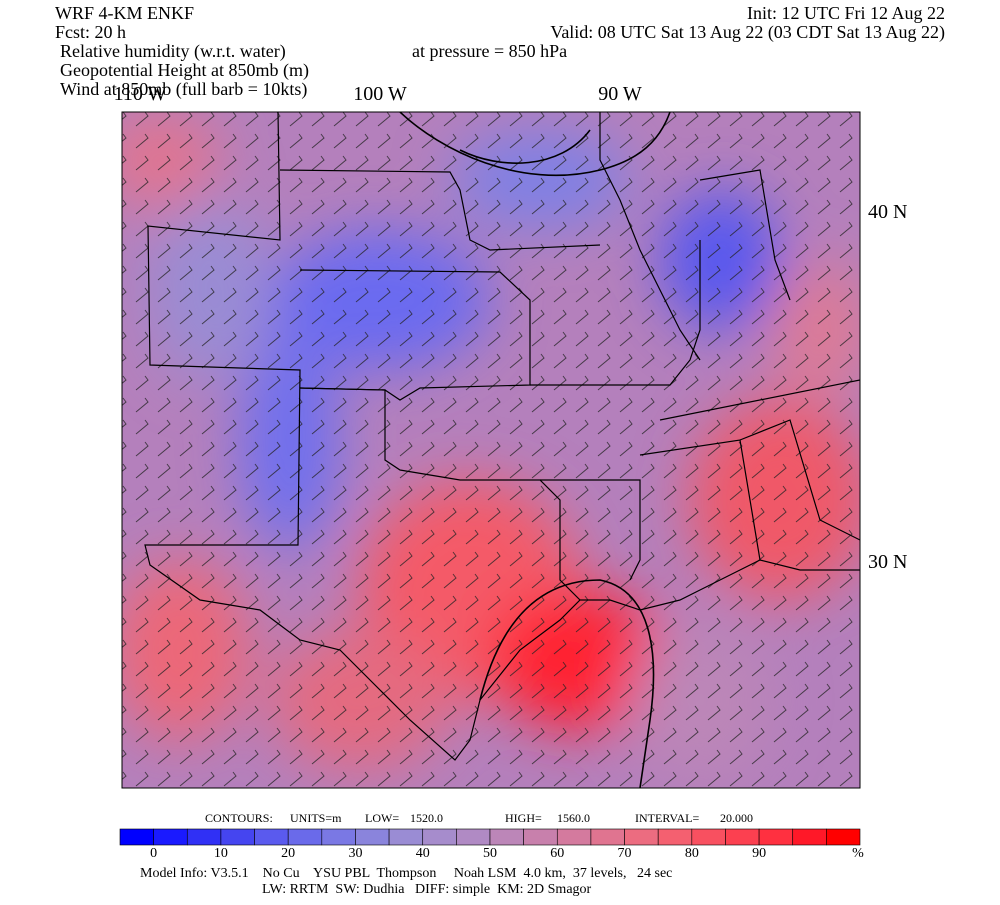 The height and width of the screenshot is (905, 1000). Describe the element at coordinates (858, 853) in the screenshot. I see `colorbar-unit: %` at that location.